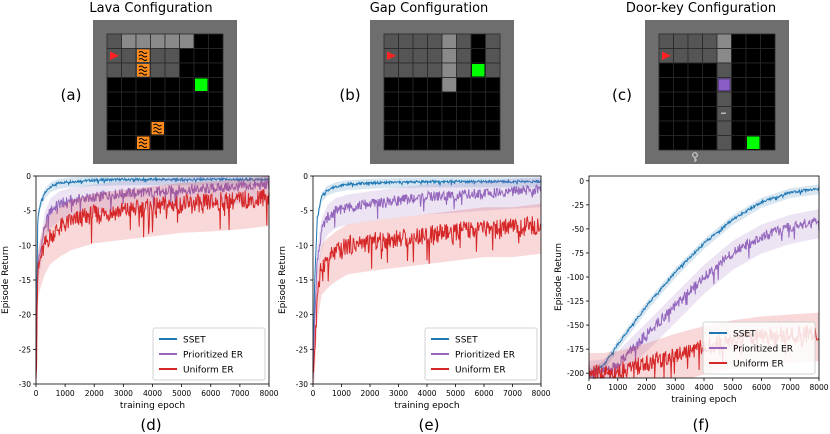  Describe the element at coordinates (559, 277) in the screenshot. I see `y-axis-label: Episode Return` at that location.